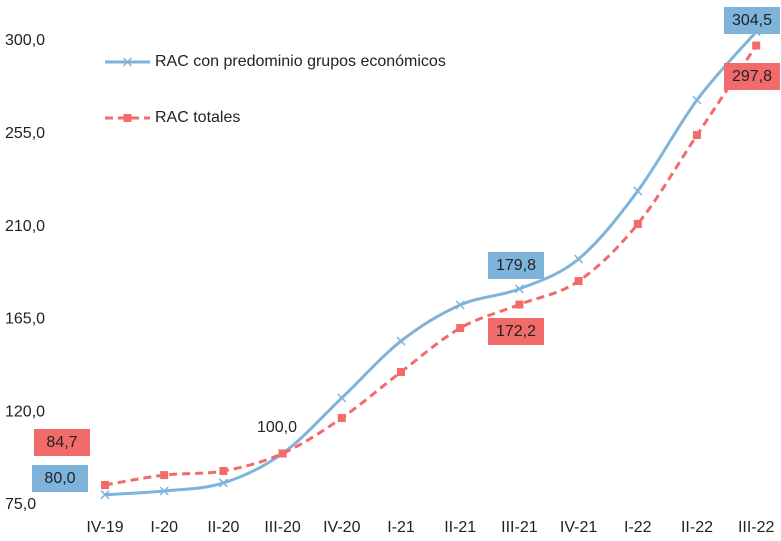 The image size is (781, 541). I want to click on x-tick-label: I-21, so click(401, 527).